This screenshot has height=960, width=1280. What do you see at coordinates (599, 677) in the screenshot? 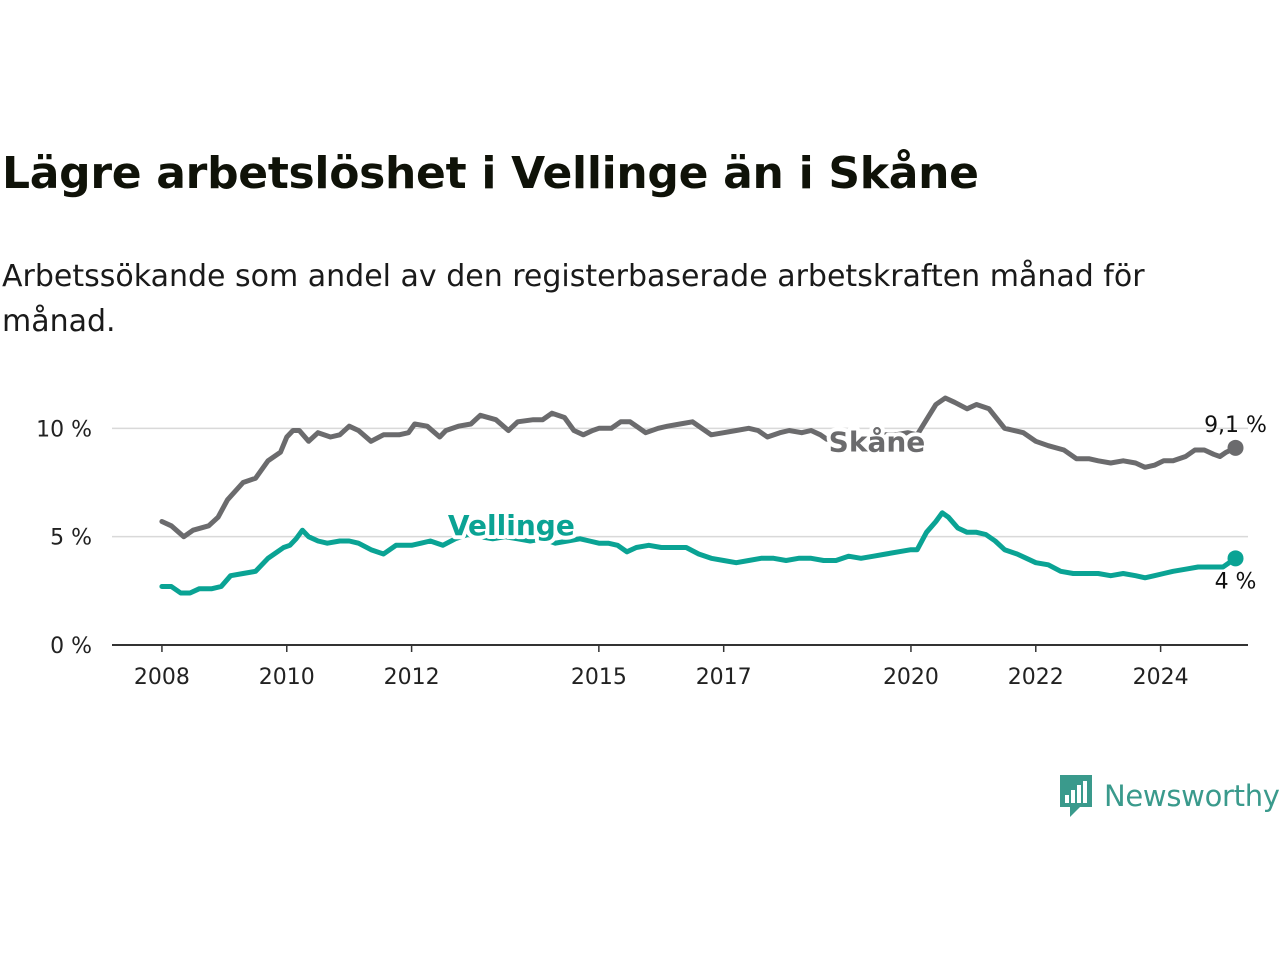
I see `x-tick-label: 2015` at bounding box center [599, 677].